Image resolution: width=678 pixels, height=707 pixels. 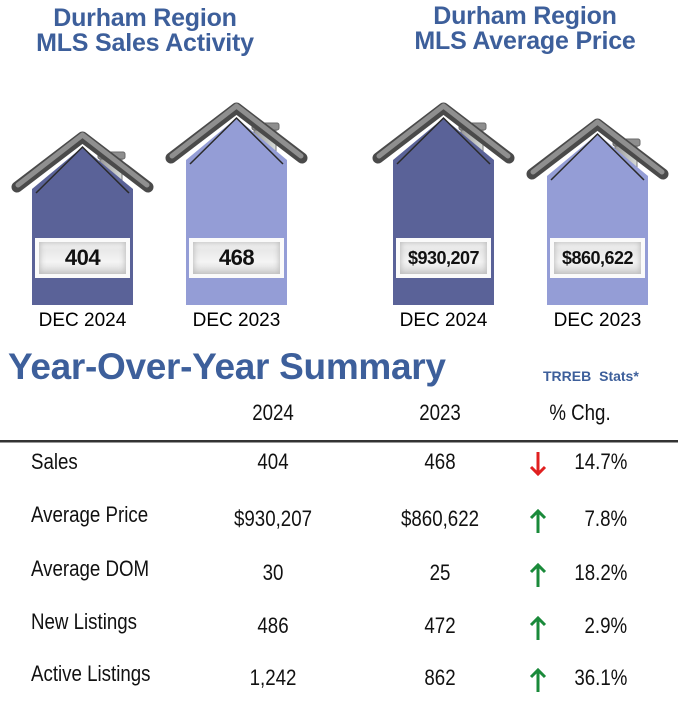 What do you see at coordinates (82, 218) in the screenshot?
I see `house-bar-sales-dec-2024` at bounding box center [82, 218].